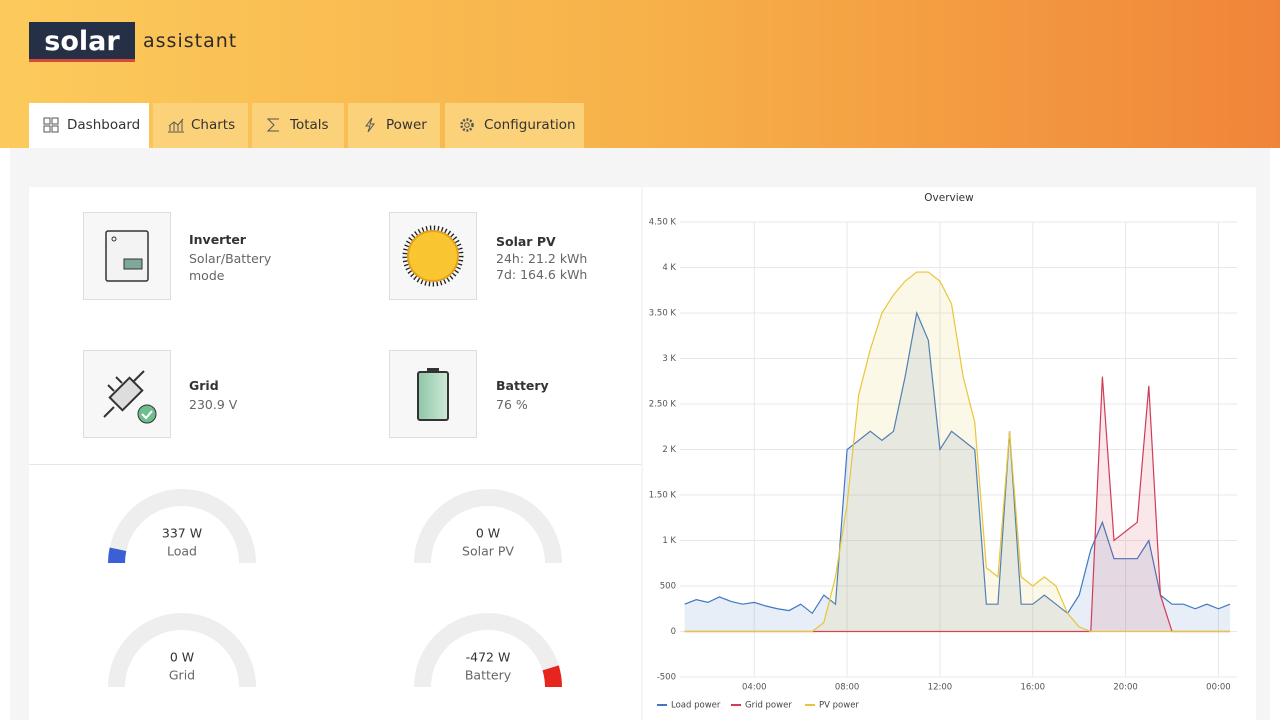 The image size is (1280, 720). I want to click on card-text: Solar/Battery mode, so click(230, 267).